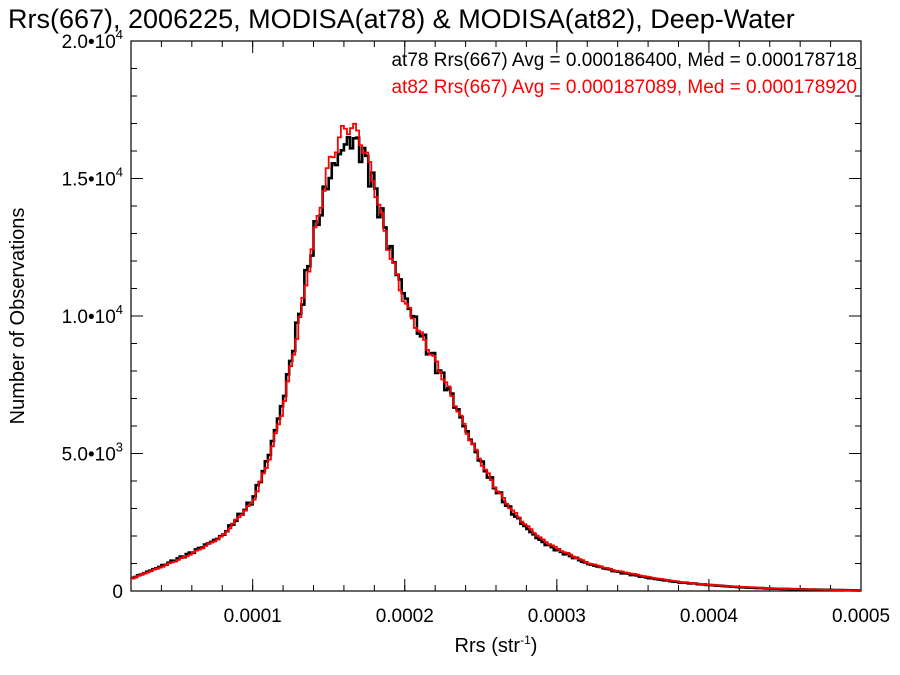 The width and height of the screenshot is (900, 675). I want to click on x-tick-label: 0.0002, so click(405, 616).